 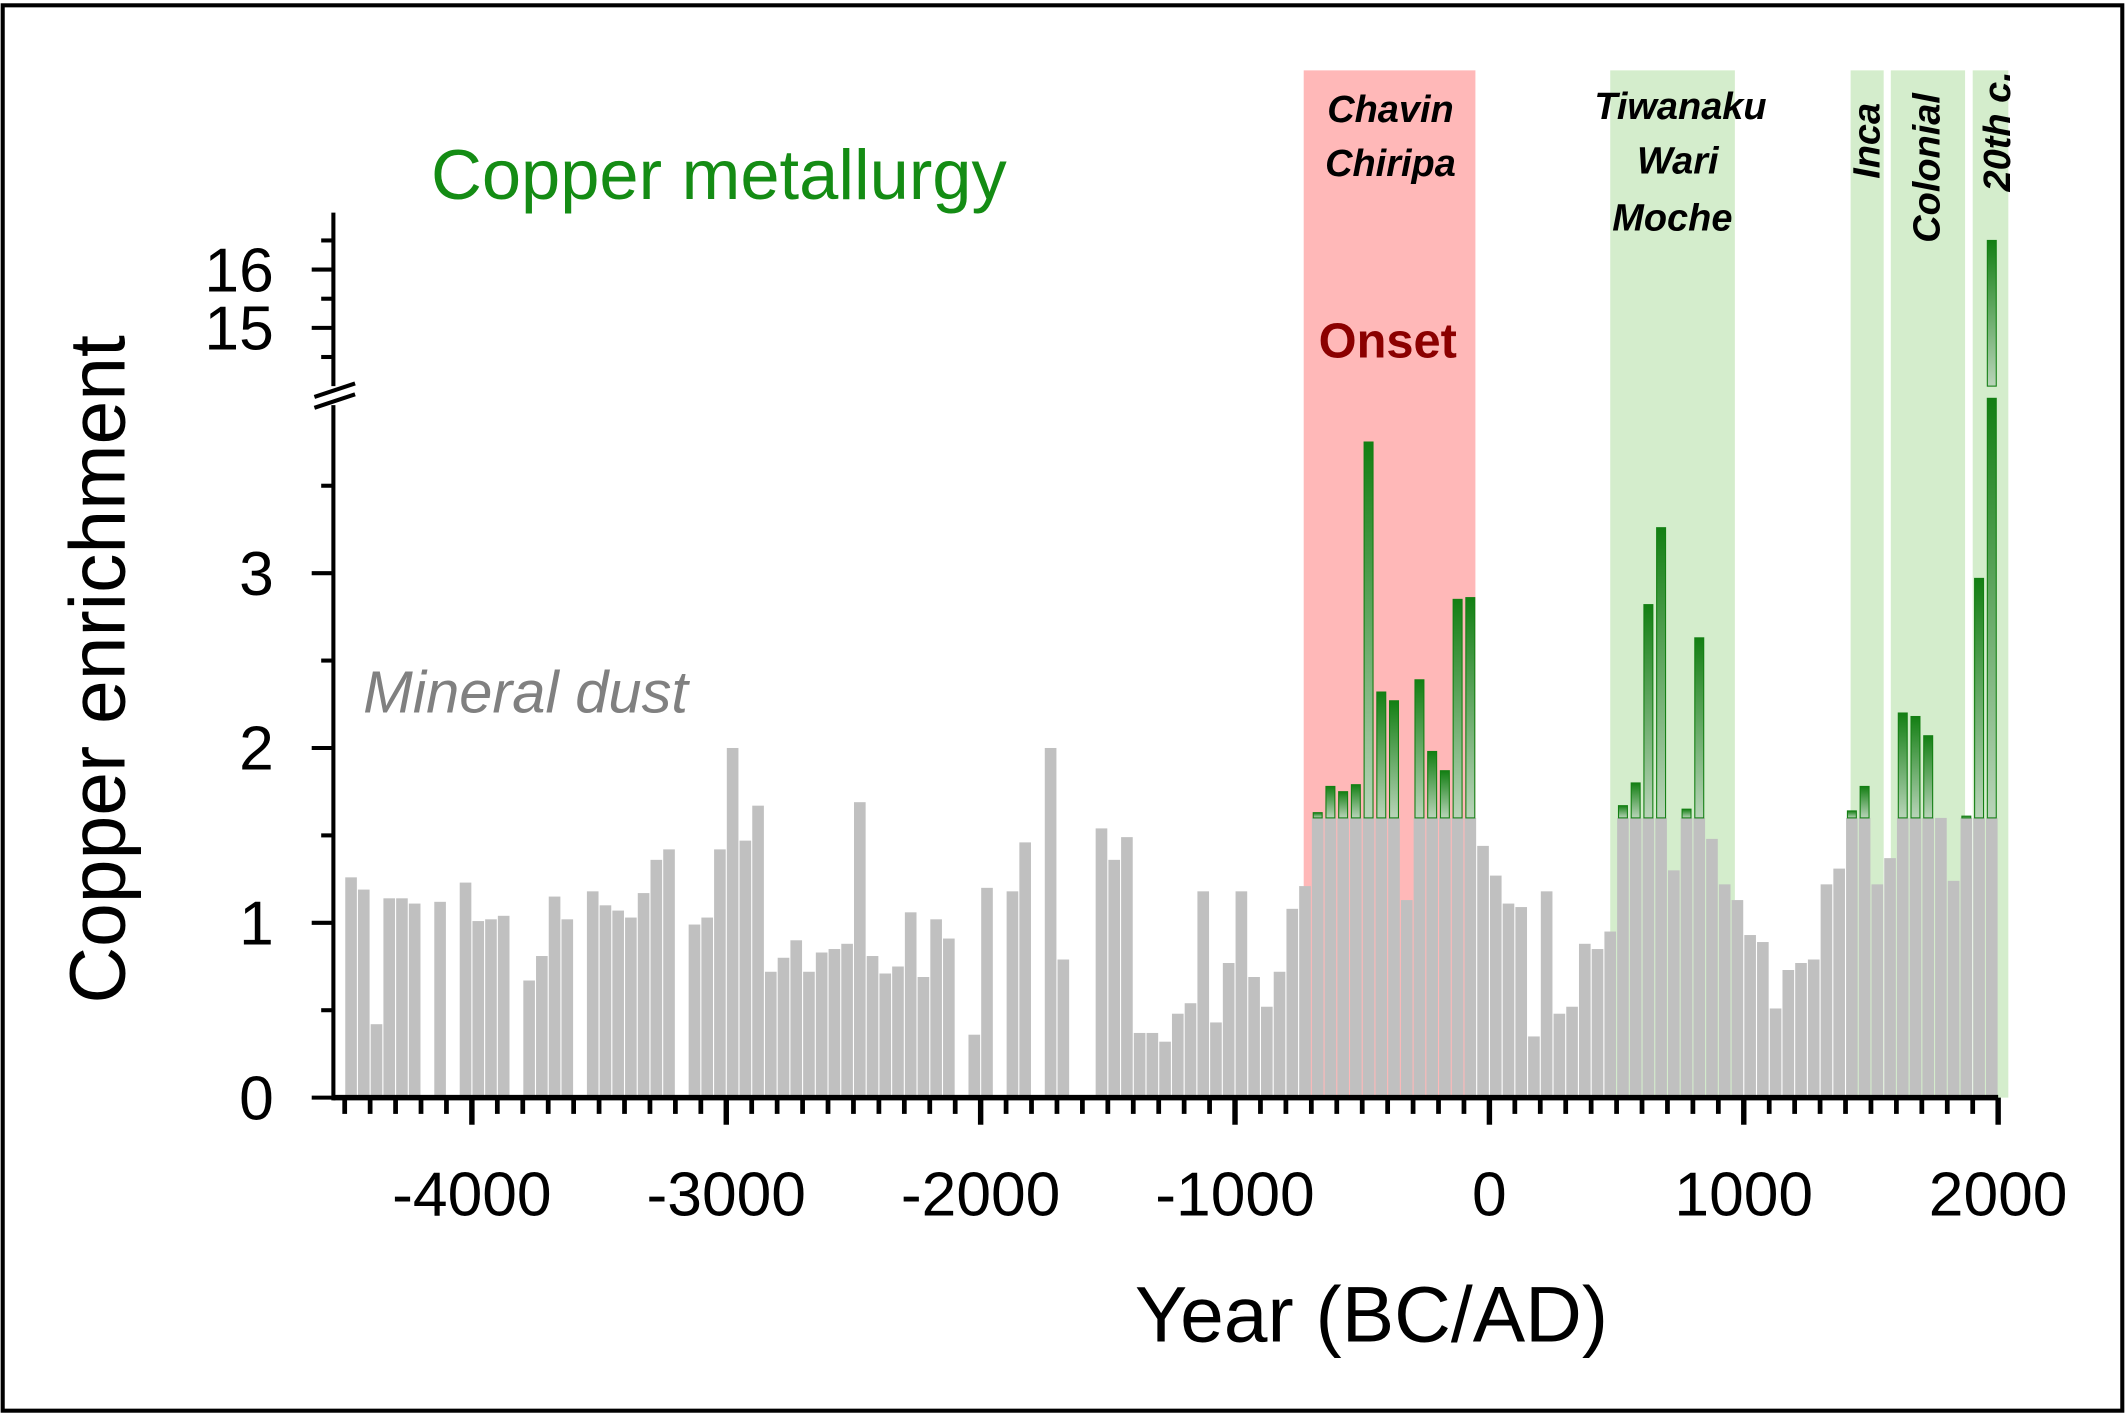 I want to click on y-tick-label: 1, so click(x=256, y=923).